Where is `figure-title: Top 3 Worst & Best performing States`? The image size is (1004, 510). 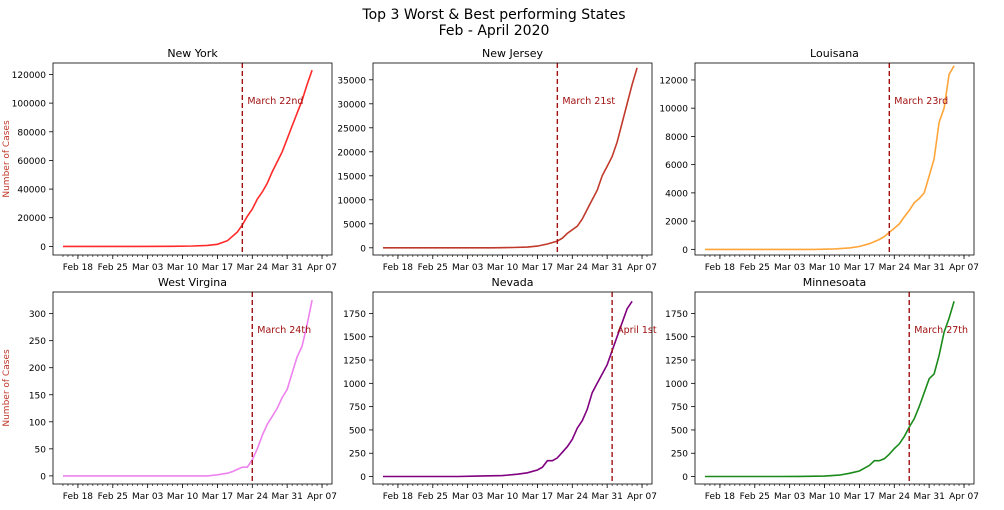 figure-title: Top 3 Worst & Best performing States is located at coordinates (493, 15).